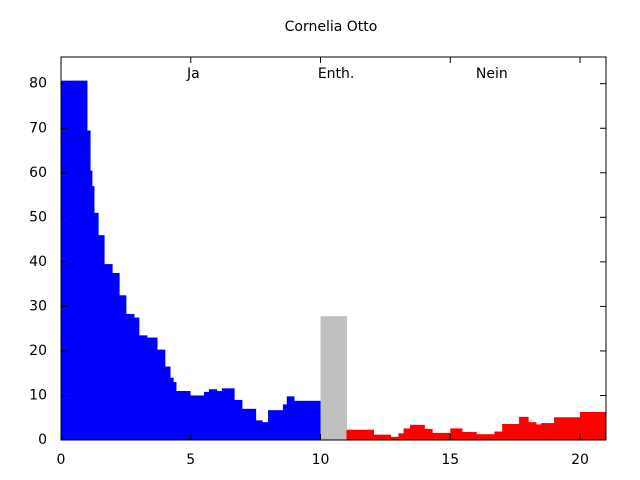 This screenshot has width=640, height=480. What do you see at coordinates (492, 74) in the screenshot?
I see `annotation: Nein` at bounding box center [492, 74].